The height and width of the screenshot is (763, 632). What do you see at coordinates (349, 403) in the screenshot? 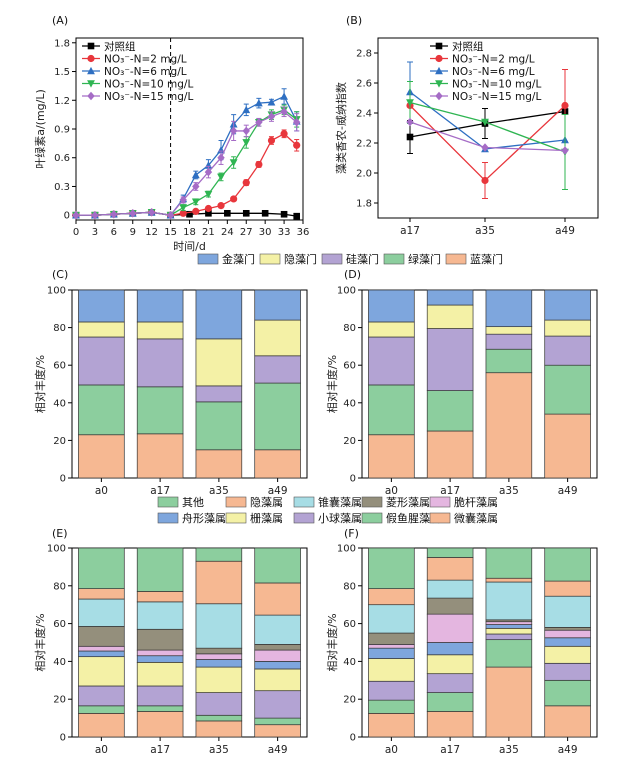
I see `y-tick-label: 40` at bounding box center [349, 403].